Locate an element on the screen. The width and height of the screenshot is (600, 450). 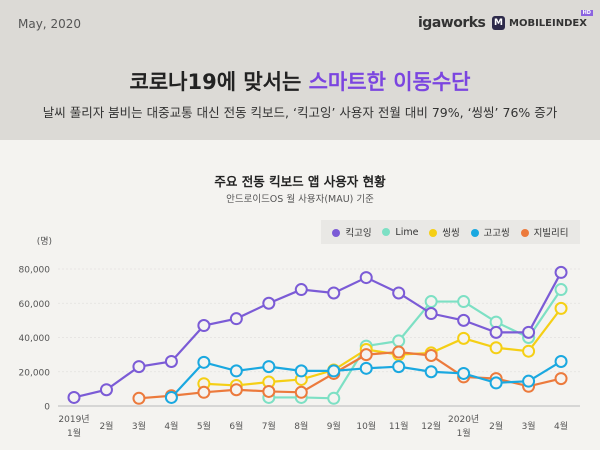
y-axis-label: (명) is located at coordinates (44, 241).